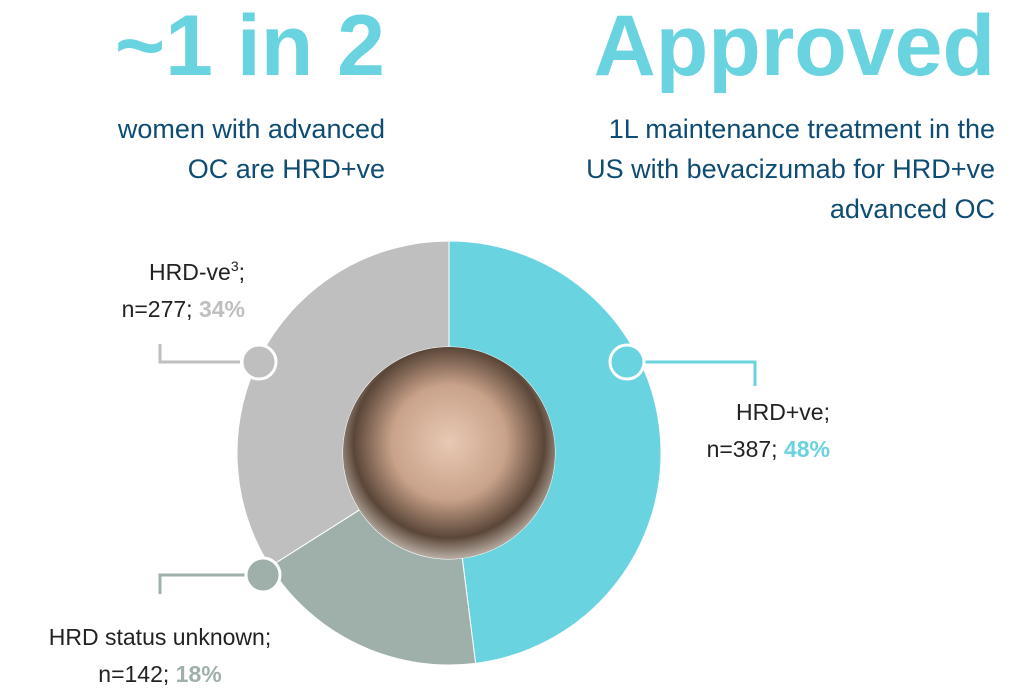 This screenshot has height=688, width=1025. Describe the element at coordinates (199, 674) in the screenshot. I see `percent: 18%` at that location.